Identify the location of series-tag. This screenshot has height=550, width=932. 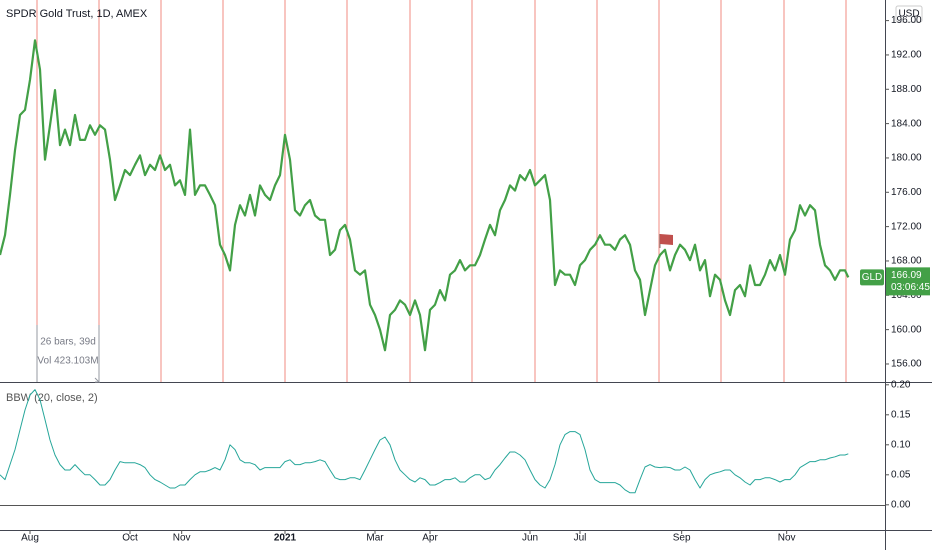
(872, 277).